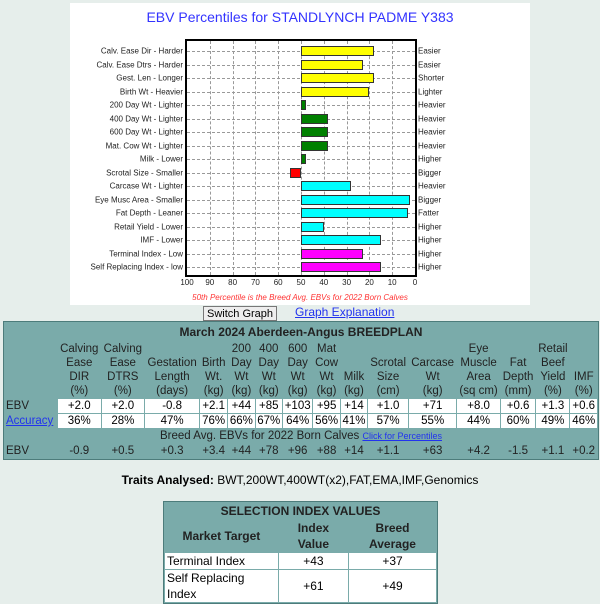  Describe the element at coordinates (553, 406) in the screenshot. I see `value-cell: +1.3` at that location.